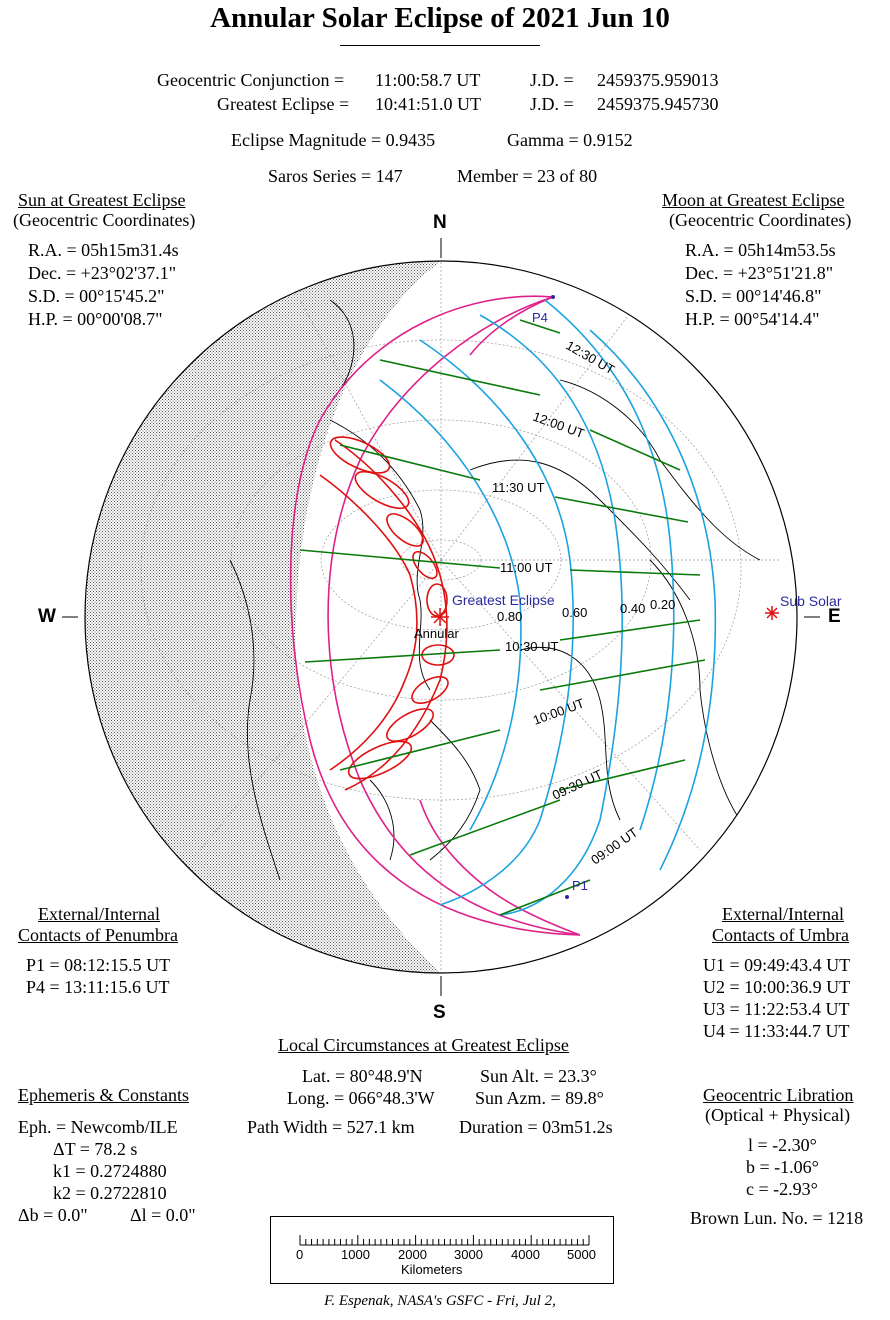  Describe the element at coordinates (574, 612) in the screenshot. I see `mag-060-label: 0.60` at that location.